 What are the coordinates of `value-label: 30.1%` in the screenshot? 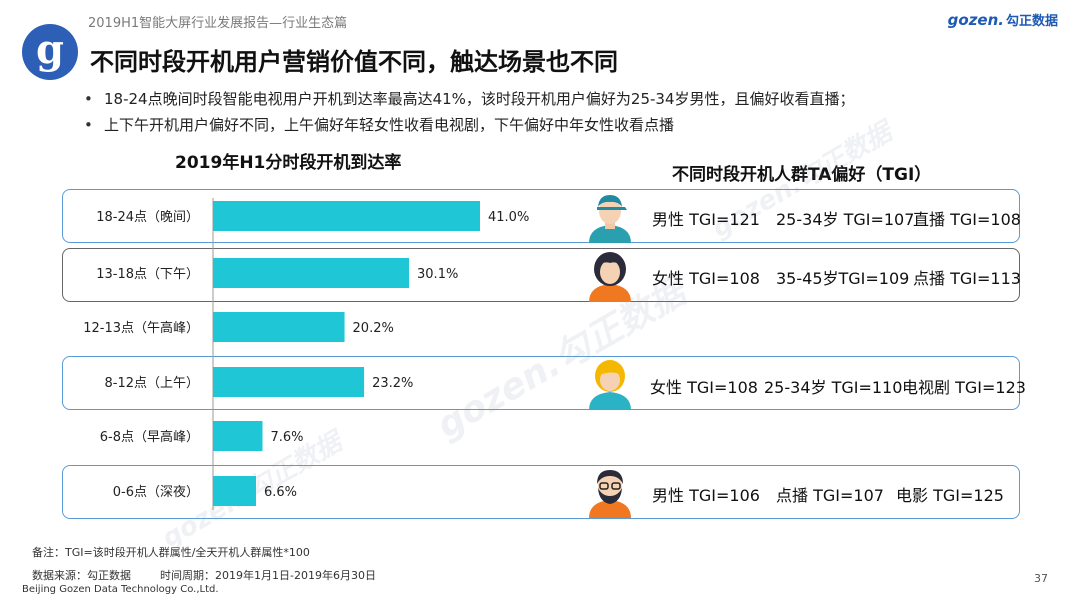 It's located at (437, 274).